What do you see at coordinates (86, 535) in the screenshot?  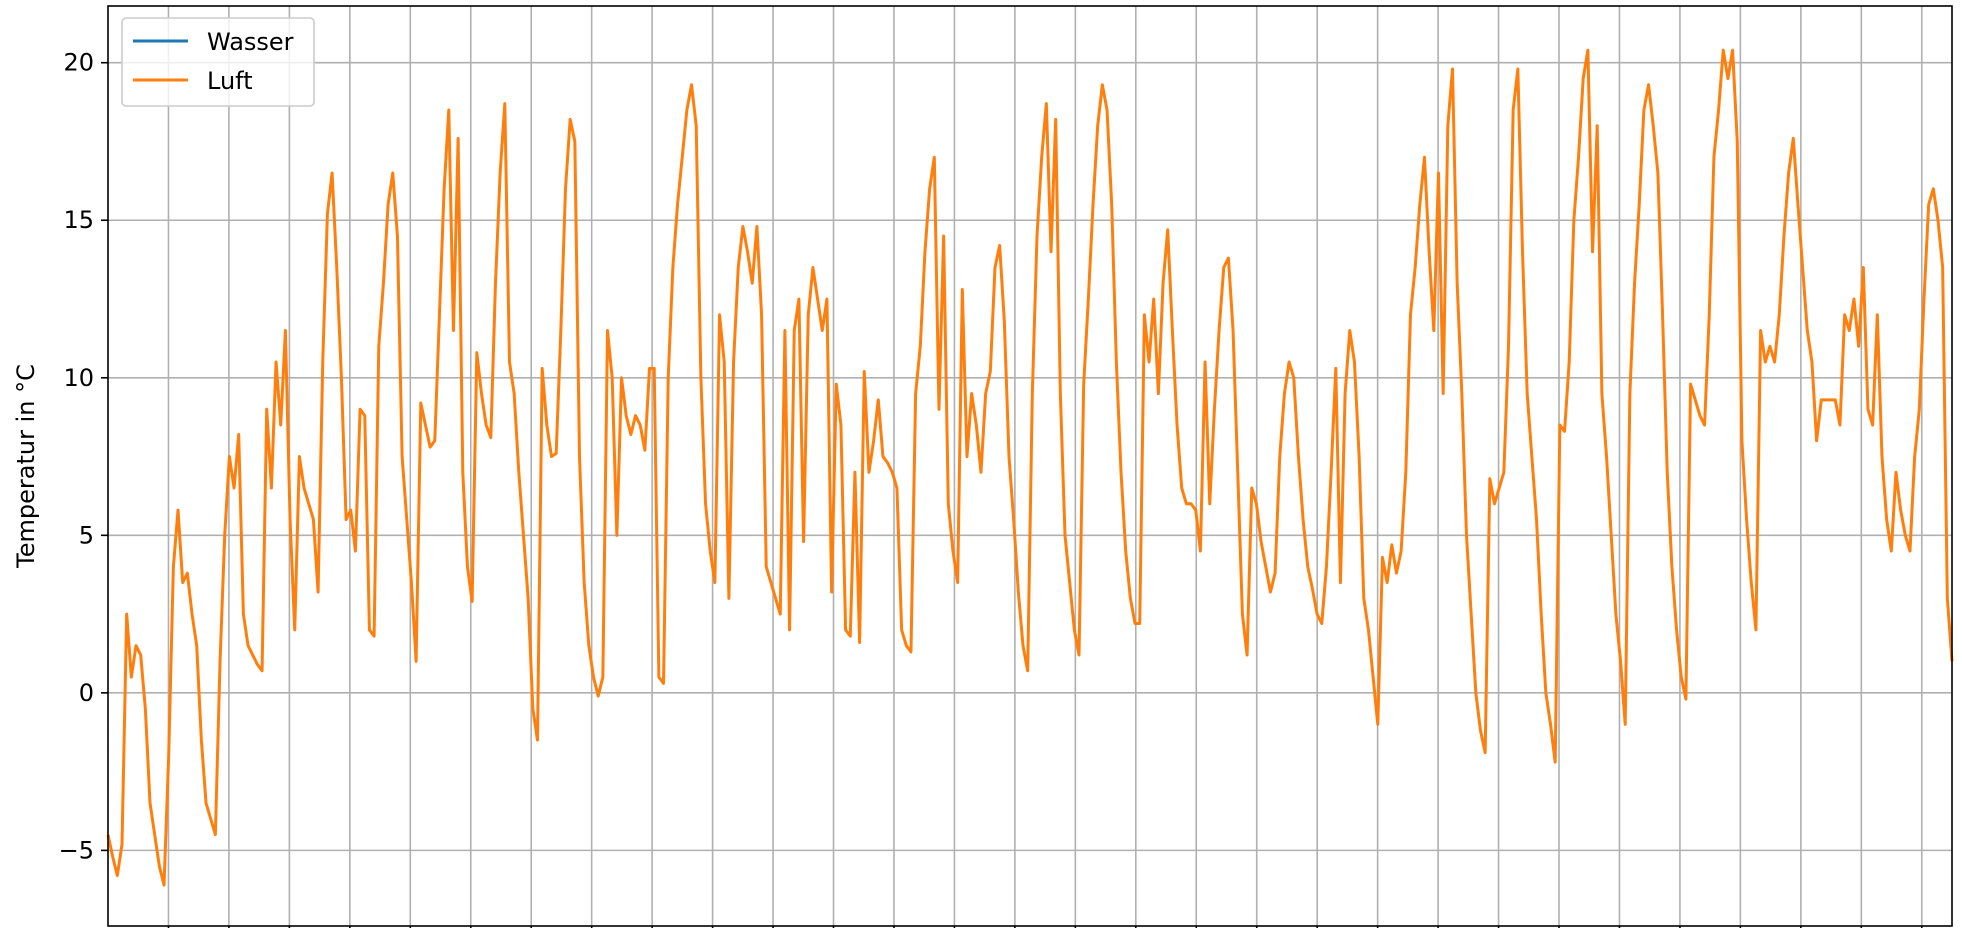 I see `y-tick-label: 5` at bounding box center [86, 535].